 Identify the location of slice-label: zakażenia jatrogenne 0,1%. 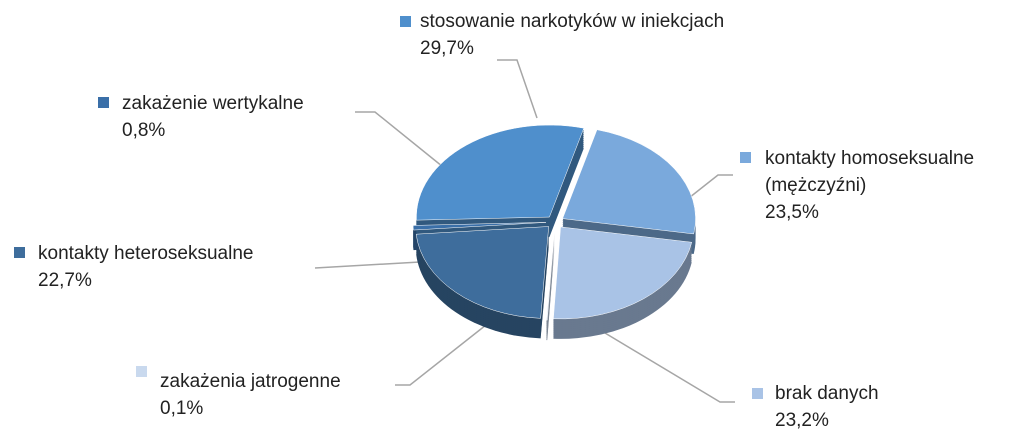
(250, 395).